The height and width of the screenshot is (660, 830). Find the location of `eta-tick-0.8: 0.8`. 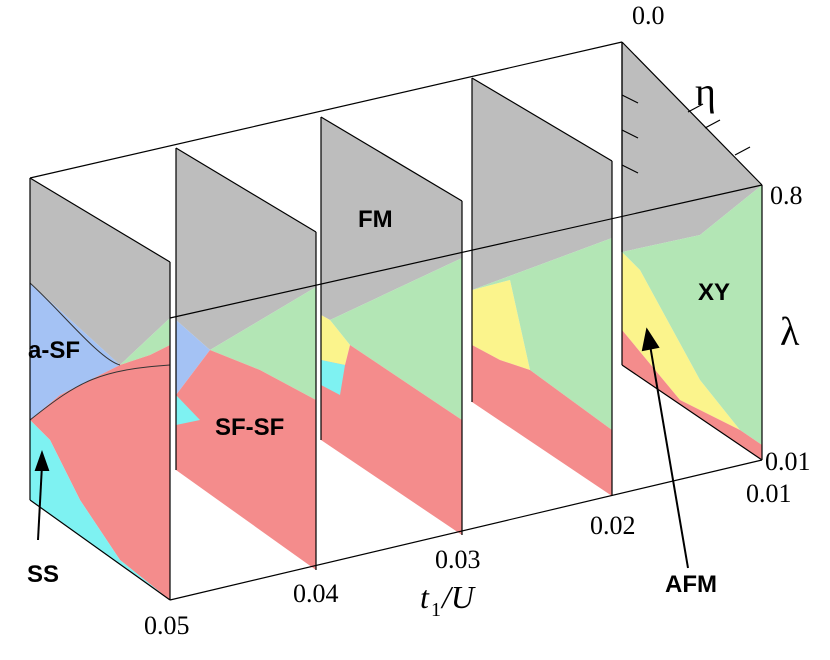

eta-tick-0.8: 0.8 is located at coordinates (786, 195).